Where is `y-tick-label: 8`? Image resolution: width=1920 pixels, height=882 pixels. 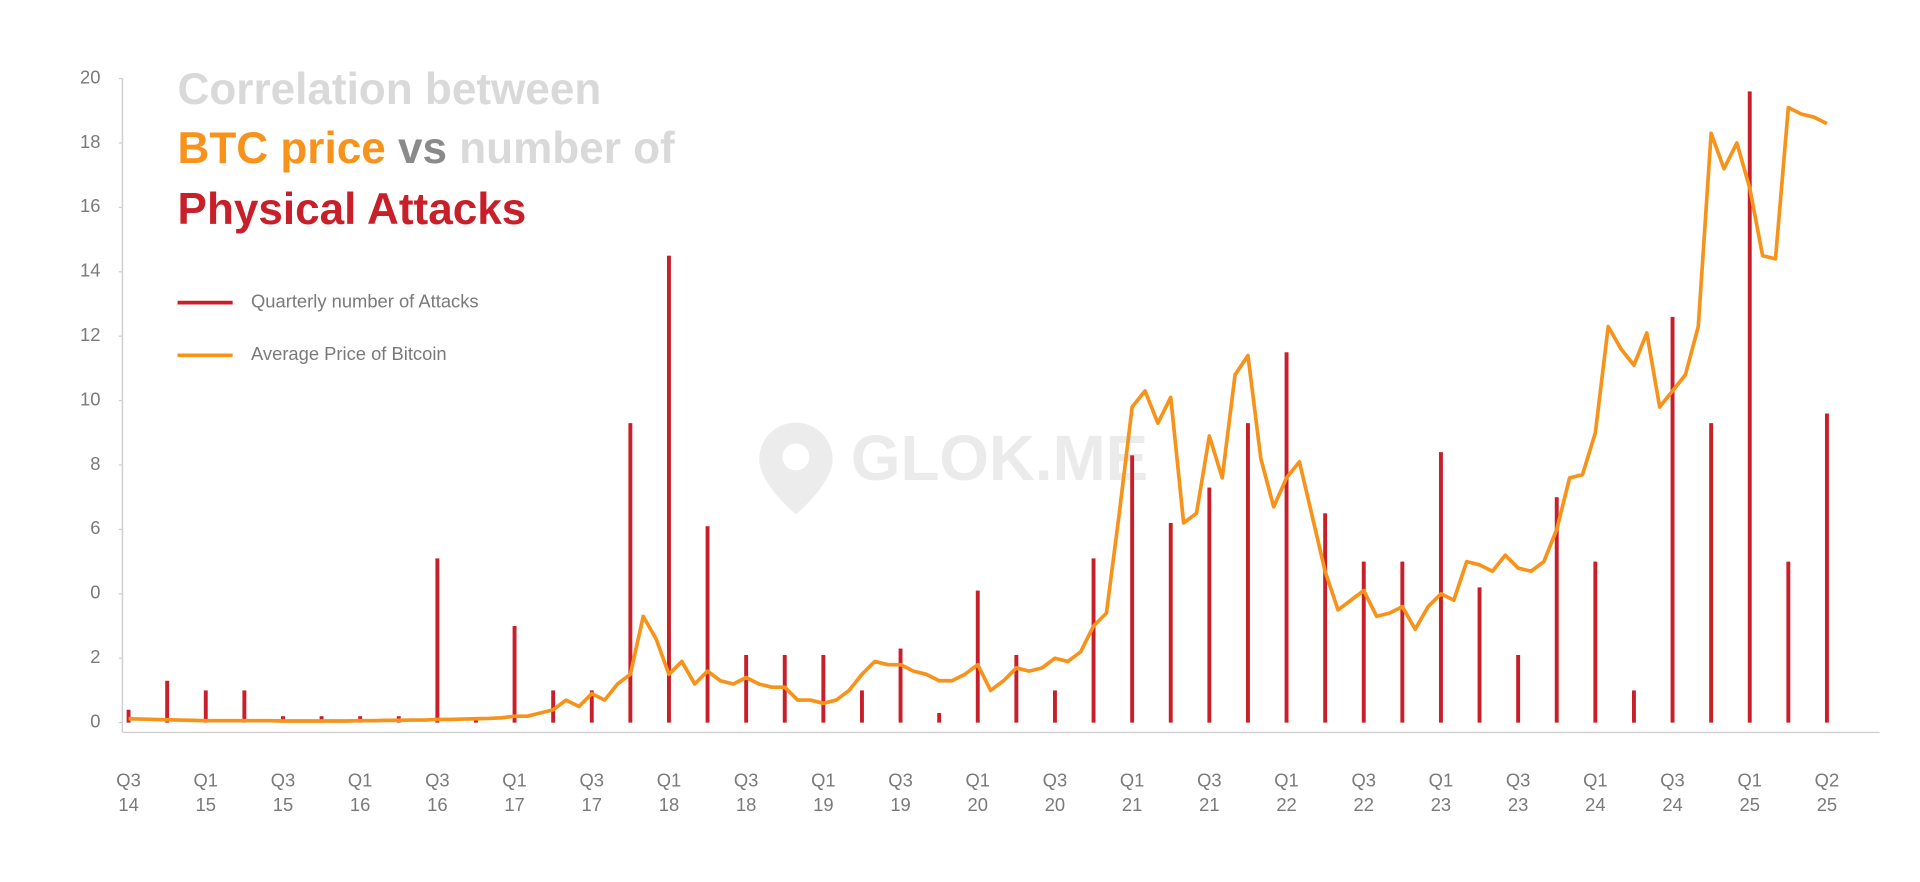
y-tick-label: 8 is located at coordinates (95, 463).